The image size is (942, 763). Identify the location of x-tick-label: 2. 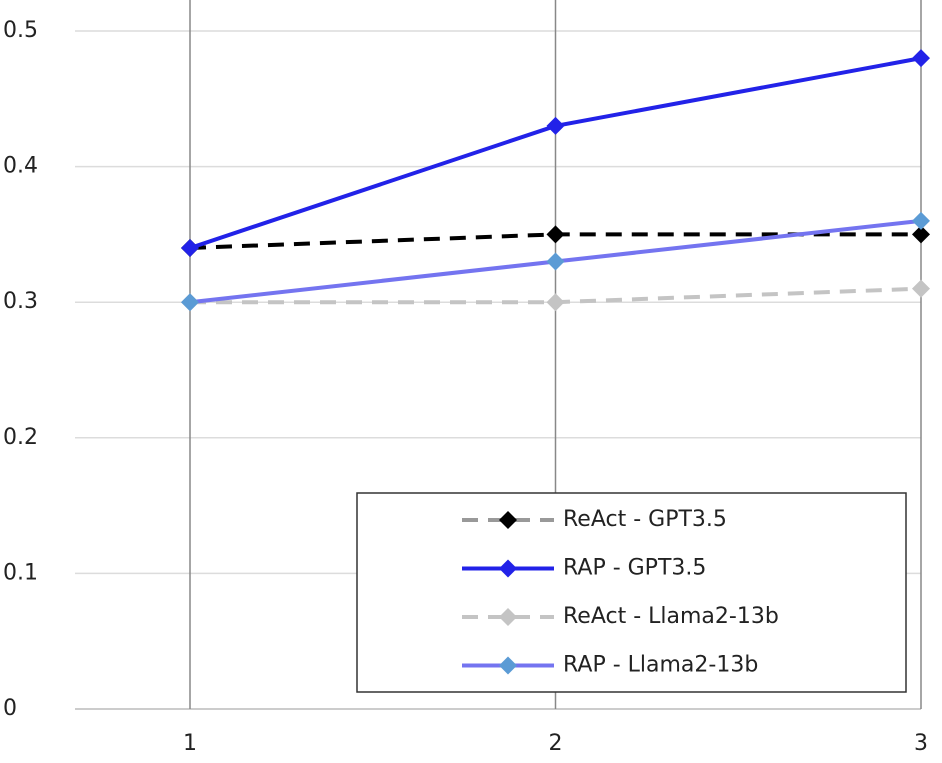
(556, 743).